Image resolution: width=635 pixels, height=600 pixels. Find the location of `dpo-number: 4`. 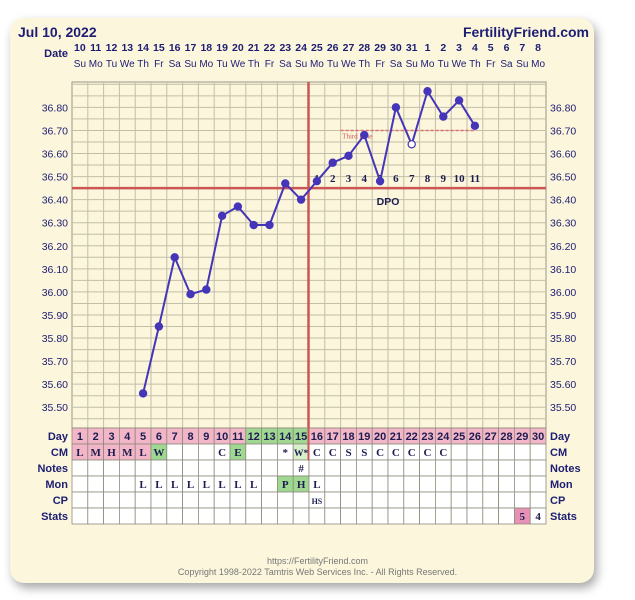

dpo-number: 4 is located at coordinates (365, 179).